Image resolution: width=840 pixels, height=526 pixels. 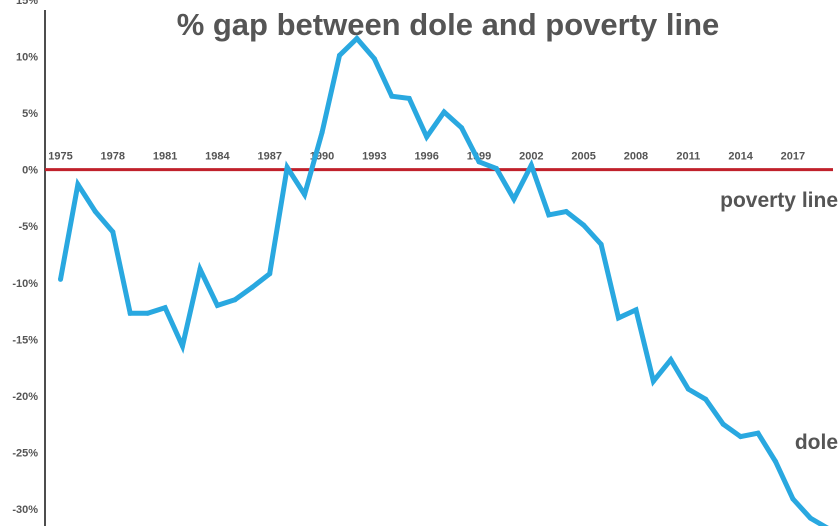 What do you see at coordinates (30, 171) in the screenshot?
I see `y-tick-label: 0%` at bounding box center [30, 171].